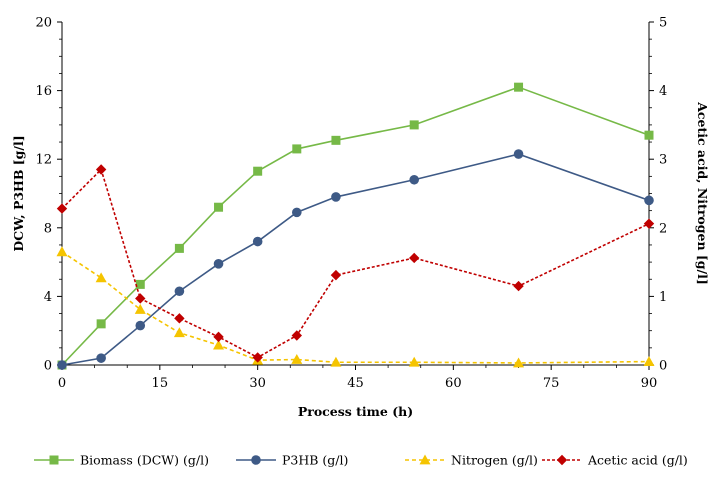 The height and width of the screenshot is (479, 712). Describe the element at coordinates (43, 160) in the screenshot. I see `y-left-tick-label: 12` at that location.